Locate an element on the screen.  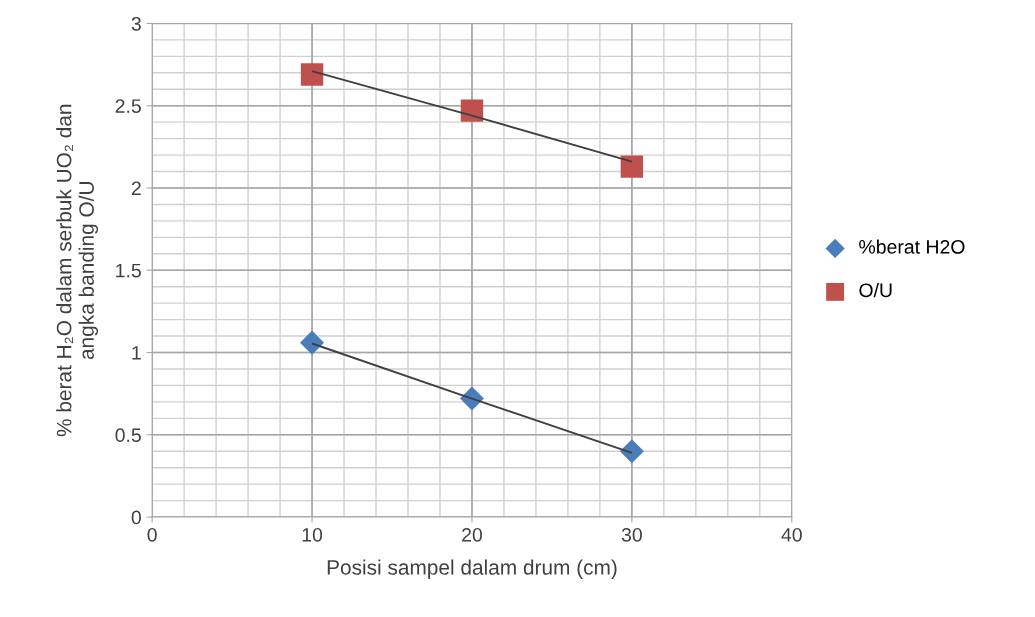
x-axis-title: Posisi sampel dalam drum (cm) is located at coordinates (472, 569).